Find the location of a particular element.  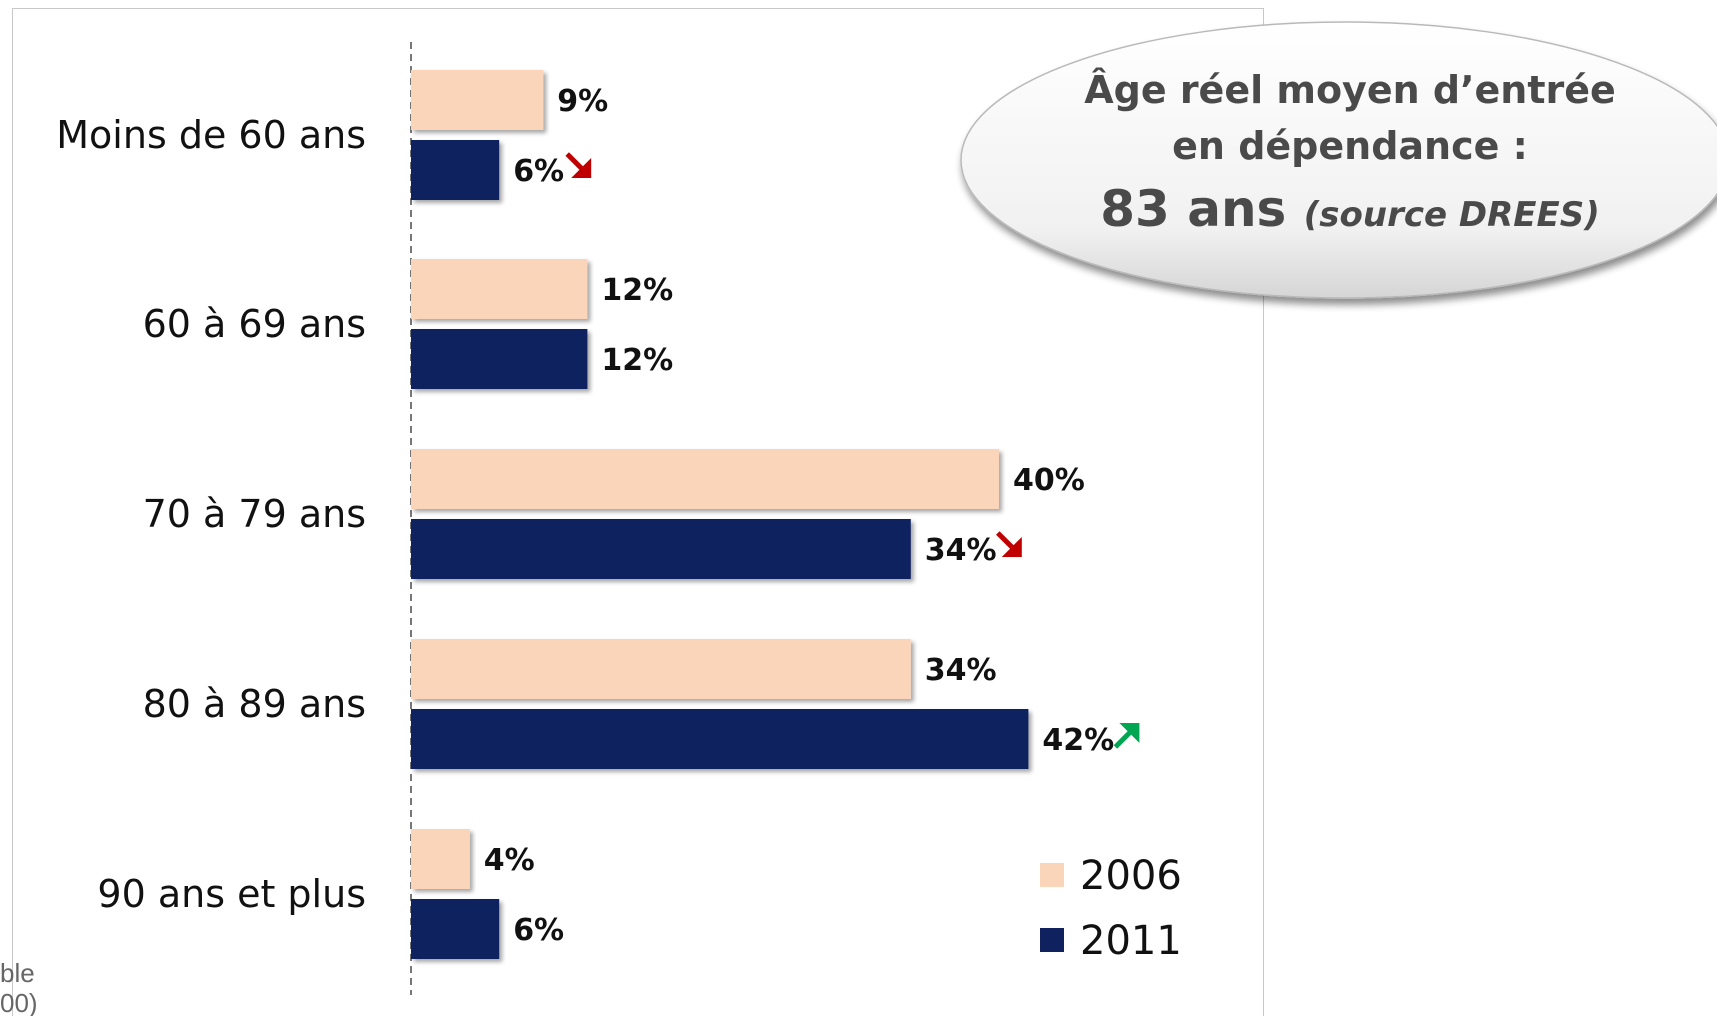

cropped-text-line-2: 00) is located at coordinates (19, 1002).